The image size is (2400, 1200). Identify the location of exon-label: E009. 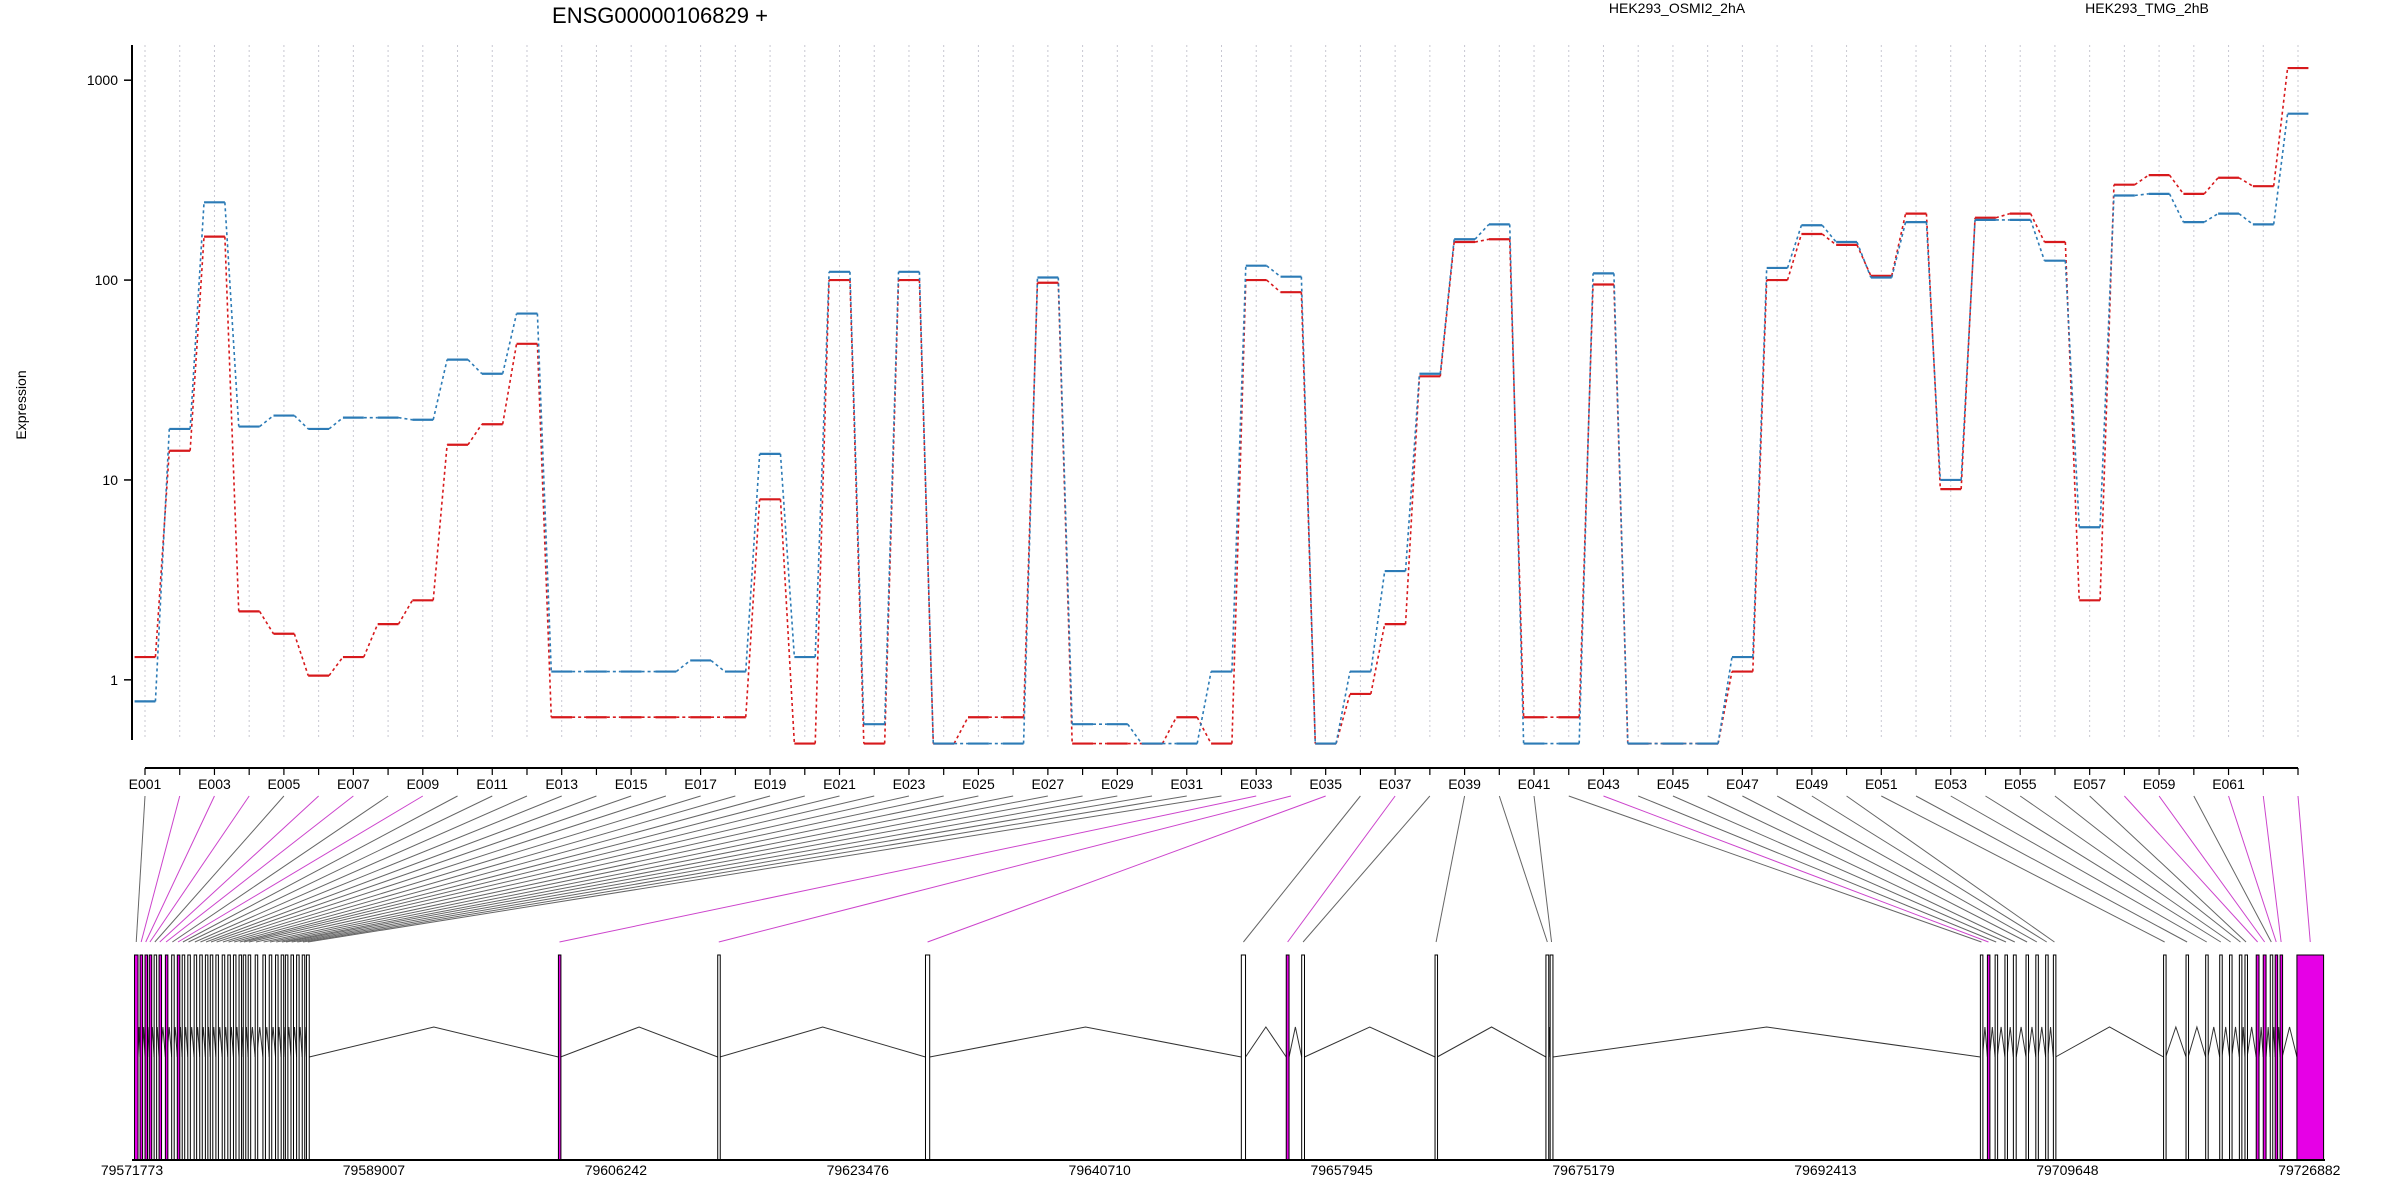
(422, 784).